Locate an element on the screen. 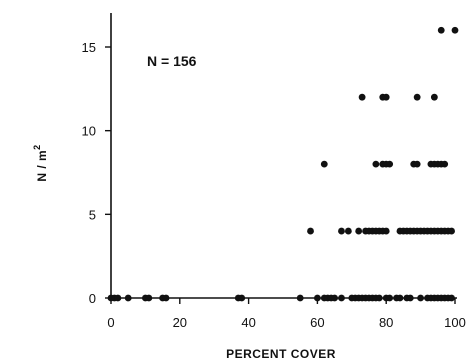  y-axis-ticks: 0 5 10 15 is located at coordinates (96, 173).